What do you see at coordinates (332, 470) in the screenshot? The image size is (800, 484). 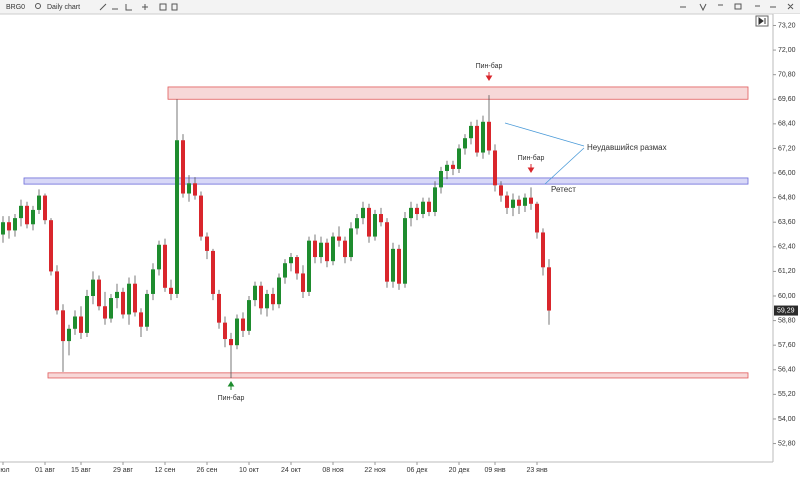 I see `x-tick-label: 08 ноя` at bounding box center [332, 470].